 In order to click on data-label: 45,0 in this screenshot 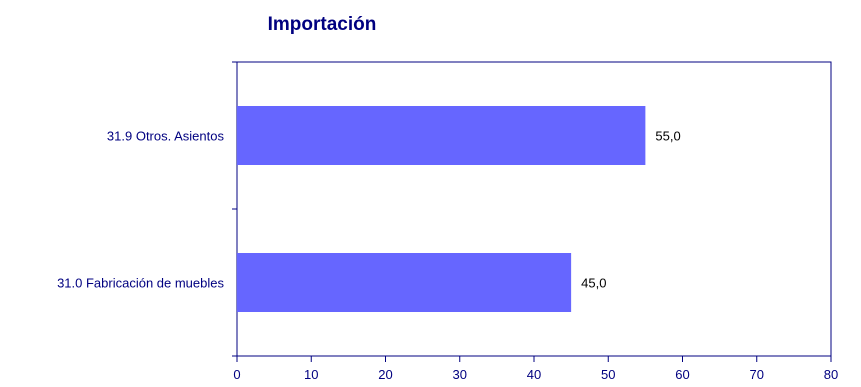, I will do `click(593, 283)`.